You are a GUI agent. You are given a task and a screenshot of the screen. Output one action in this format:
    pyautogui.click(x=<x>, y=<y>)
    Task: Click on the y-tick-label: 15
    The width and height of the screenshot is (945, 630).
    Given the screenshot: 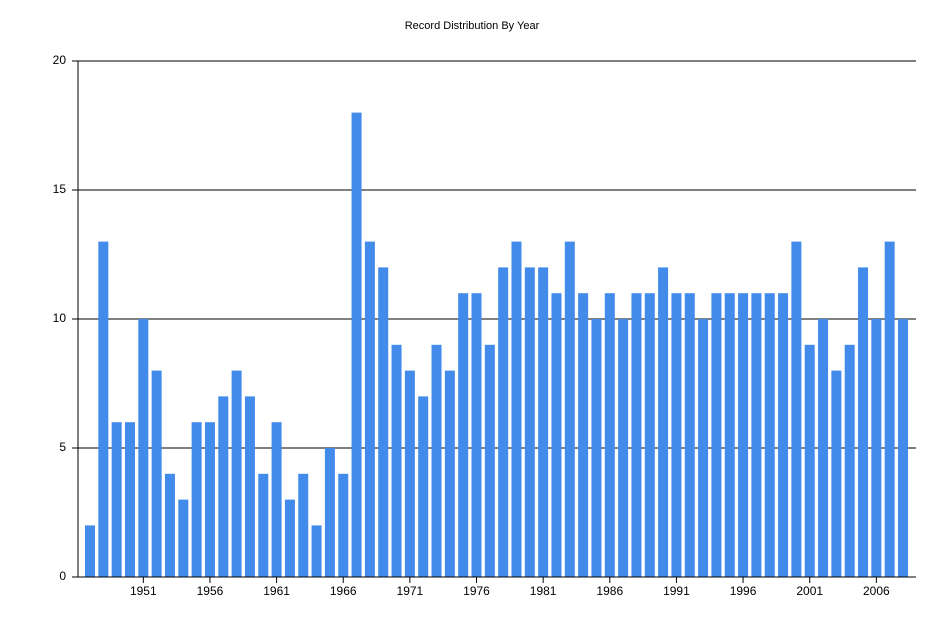 What is the action you would take?
    pyautogui.click(x=60, y=189)
    